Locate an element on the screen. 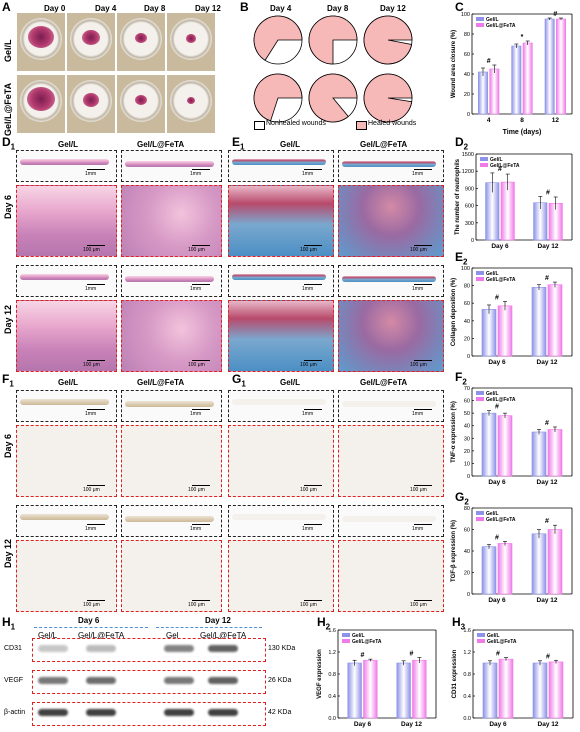 This screenshot has width=580, height=732. h1-day12: Day 12 is located at coordinates (218, 620).